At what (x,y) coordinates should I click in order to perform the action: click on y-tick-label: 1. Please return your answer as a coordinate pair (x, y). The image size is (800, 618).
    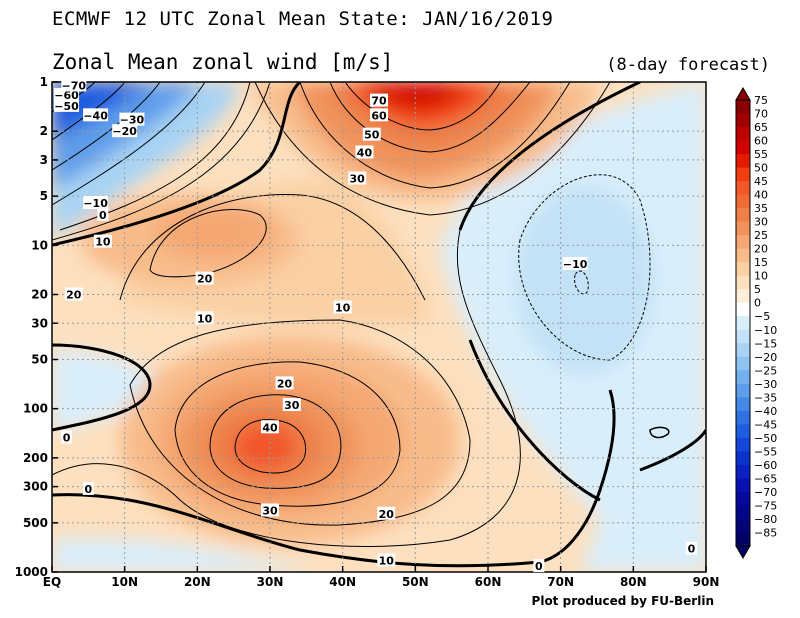
    Looking at the image, I should click on (44, 82).